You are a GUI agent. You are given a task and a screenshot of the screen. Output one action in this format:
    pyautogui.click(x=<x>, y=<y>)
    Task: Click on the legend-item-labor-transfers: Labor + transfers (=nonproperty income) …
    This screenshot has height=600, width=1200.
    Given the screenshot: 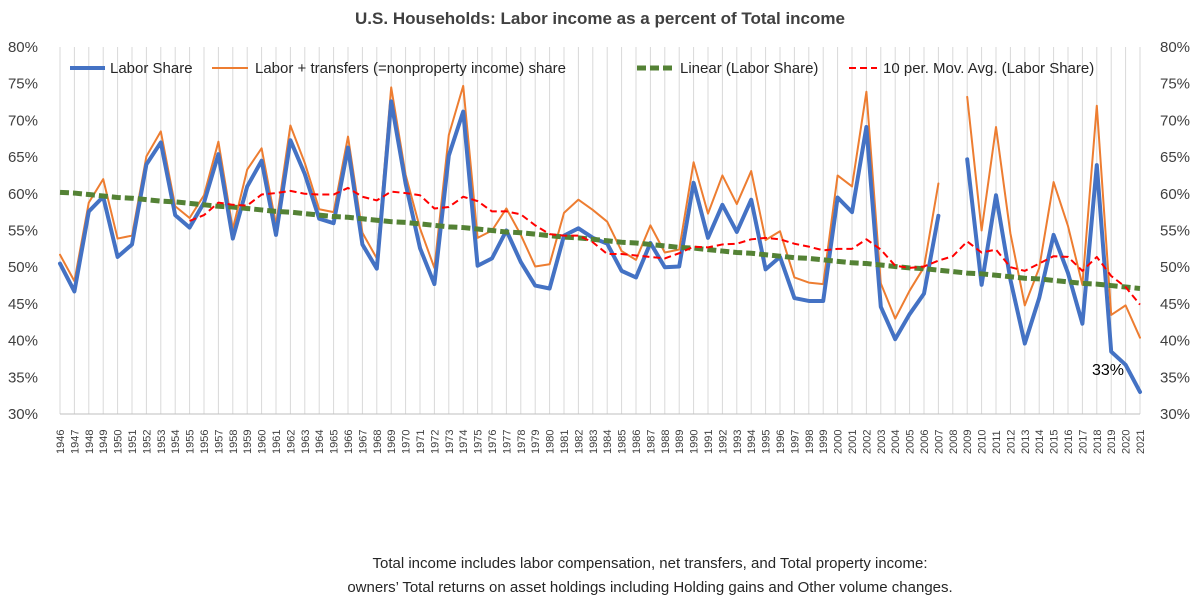 What is the action you would take?
    pyautogui.click(x=389, y=68)
    